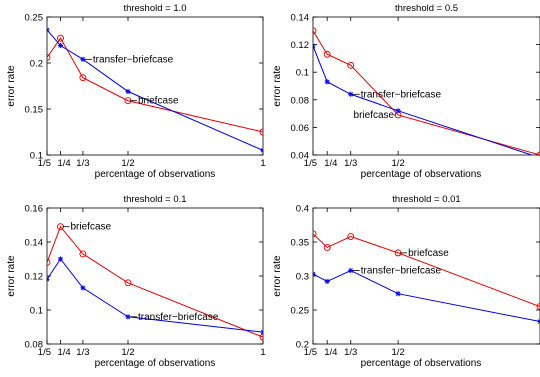  What do you see at coordinates (300, 128) in the screenshot?
I see `y-tick-label: 0.06` at bounding box center [300, 128].